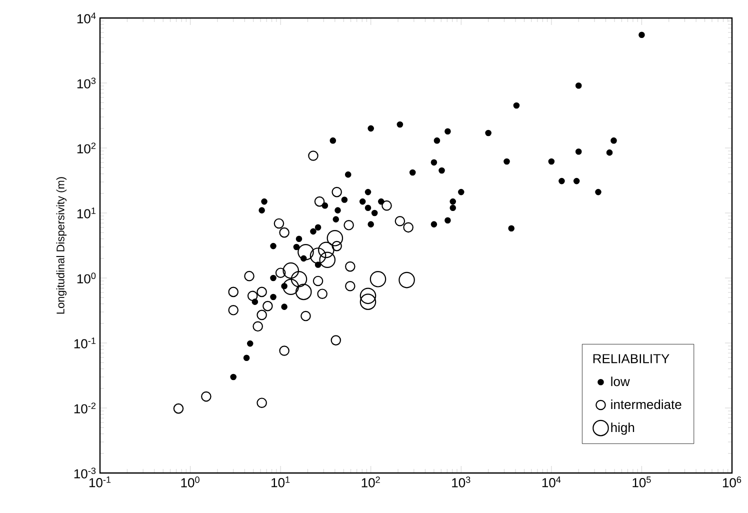  Describe the element at coordinates (641, 482) in the screenshot. I see `x-tick-label: 10$^{5}$` at that location.